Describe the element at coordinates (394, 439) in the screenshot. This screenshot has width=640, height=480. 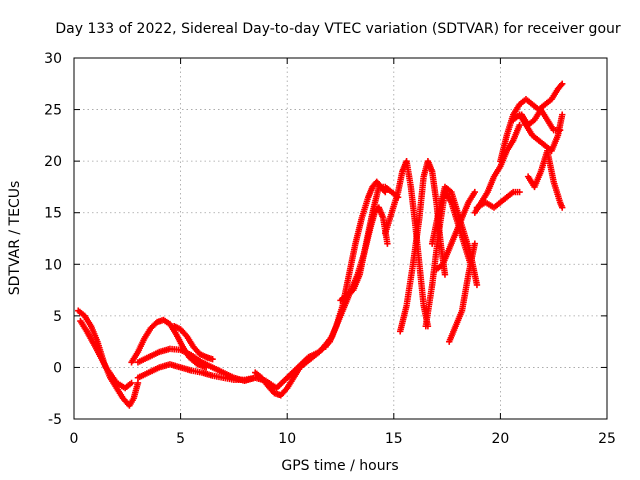
I see `x-tick-label: 15` at that location.